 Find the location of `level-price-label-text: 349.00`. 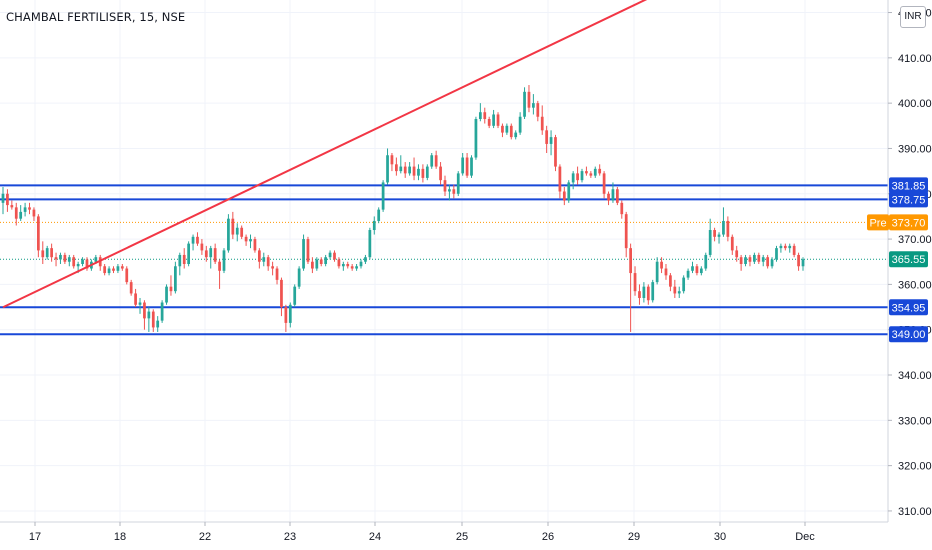

level-price-label-text: 349.00 is located at coordinates (909, 335).